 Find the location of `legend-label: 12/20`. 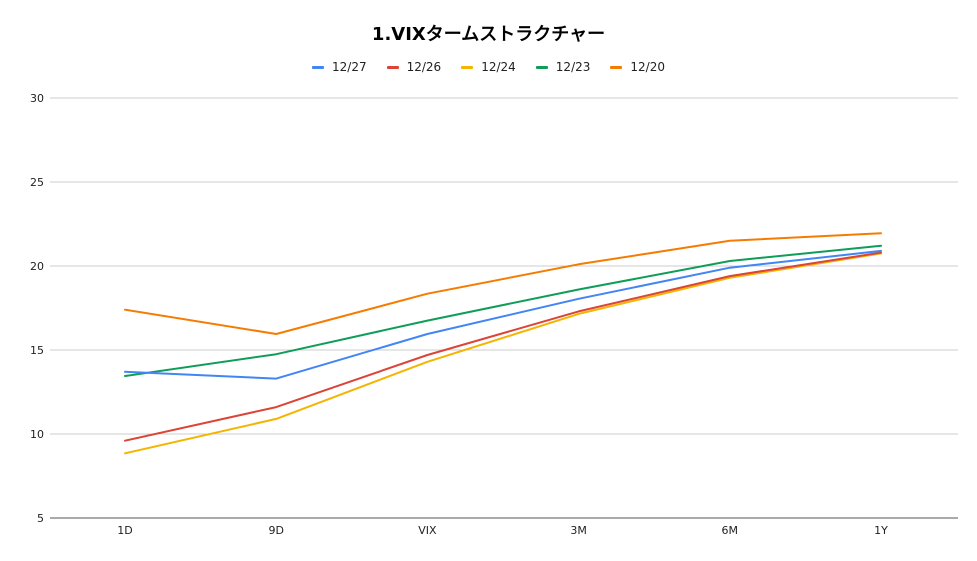

legend-label: 12/20 is located at coordinates (647, 67).